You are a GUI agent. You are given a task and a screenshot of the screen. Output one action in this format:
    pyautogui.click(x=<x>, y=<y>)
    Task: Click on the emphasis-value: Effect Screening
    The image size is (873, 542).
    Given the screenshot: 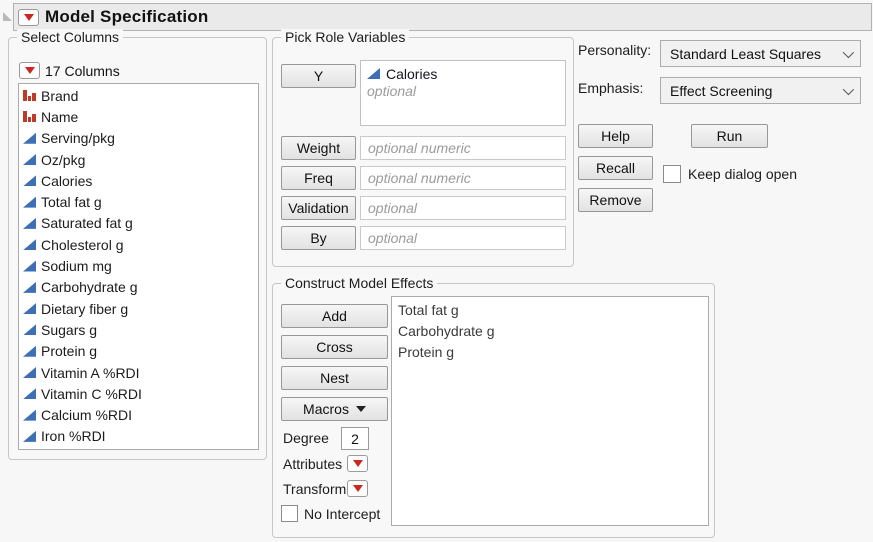 What is the action you would take?
    pyautogui.click(x=721, y=90)
    